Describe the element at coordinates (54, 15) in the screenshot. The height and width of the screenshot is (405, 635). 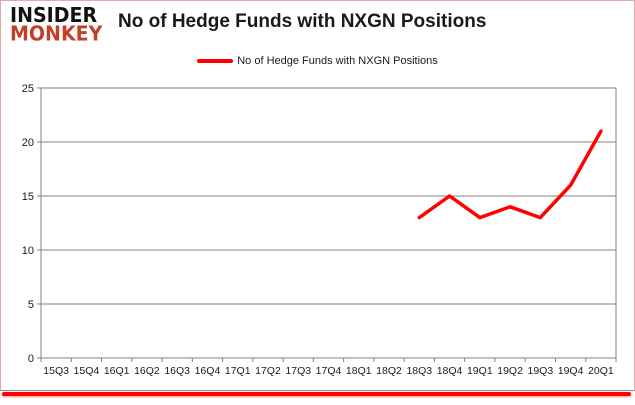
I see `logo-line-insider: INSIDER` at that location.